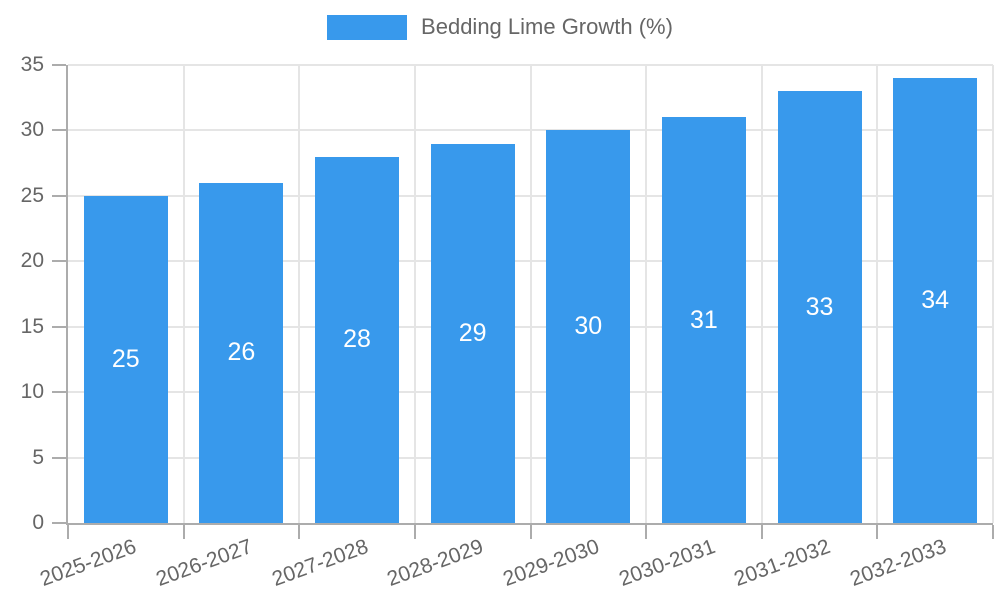 The height and width of the screenshot is (600, 1000). I want to click on bar-2026-2027: 26, so click(241, 352).